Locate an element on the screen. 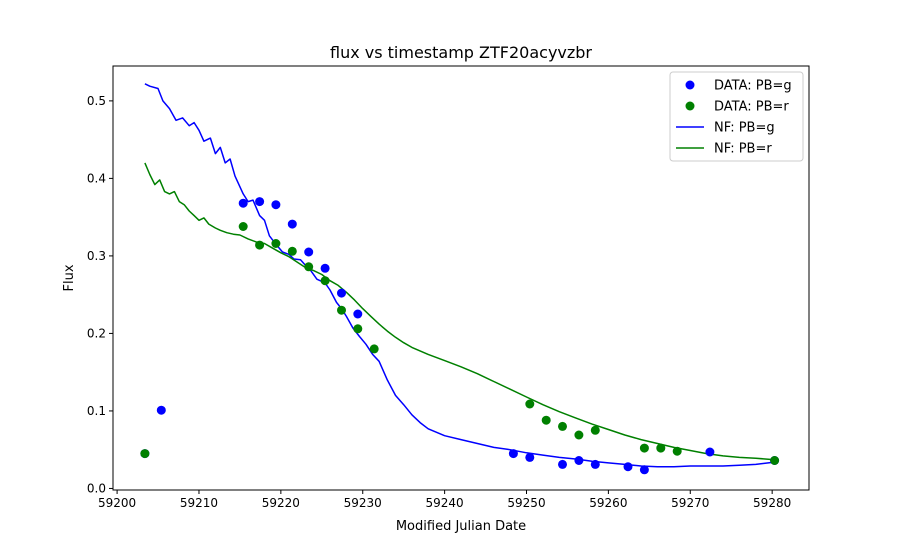  y-tick-label: 0.1 is located at coordinates (96, 411).